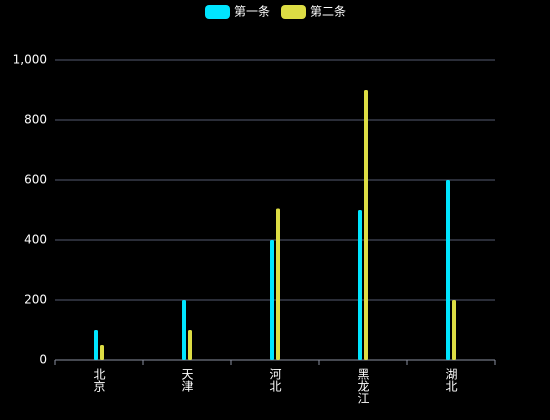 The height and width of the screenshot is (420, 550). I want to click on x-tick-label: 天津, so click(187, 380).